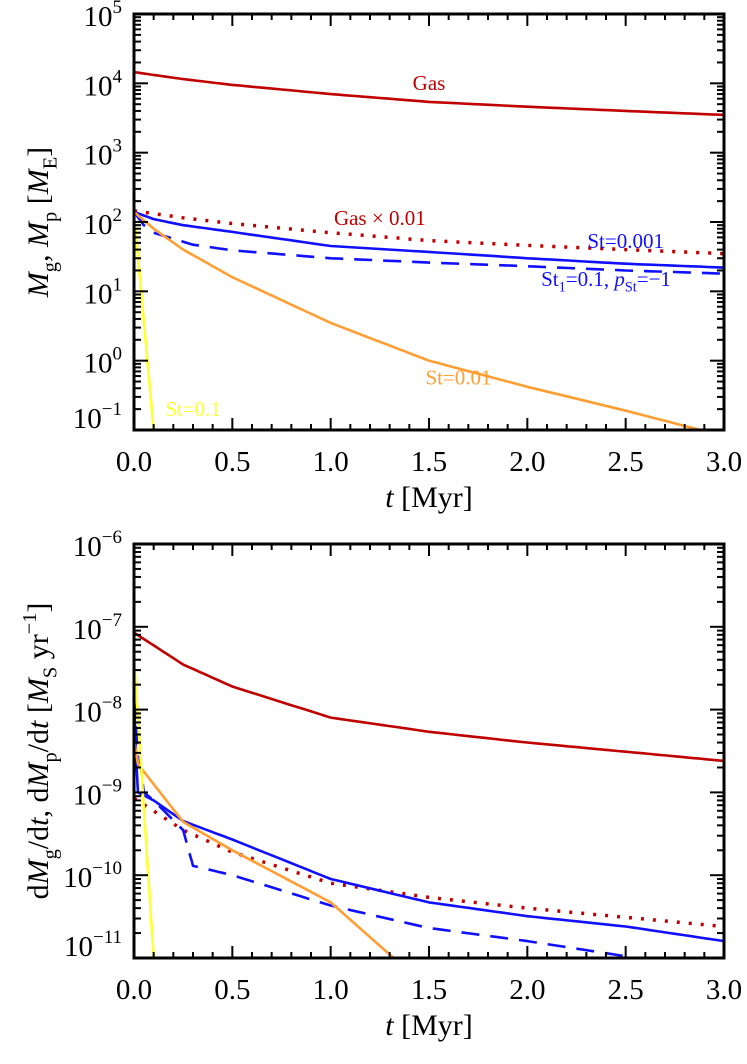  Describe the element at coordinates (134, 990) in the screenshot. I see `x-tick-label: 0.0` at that location.